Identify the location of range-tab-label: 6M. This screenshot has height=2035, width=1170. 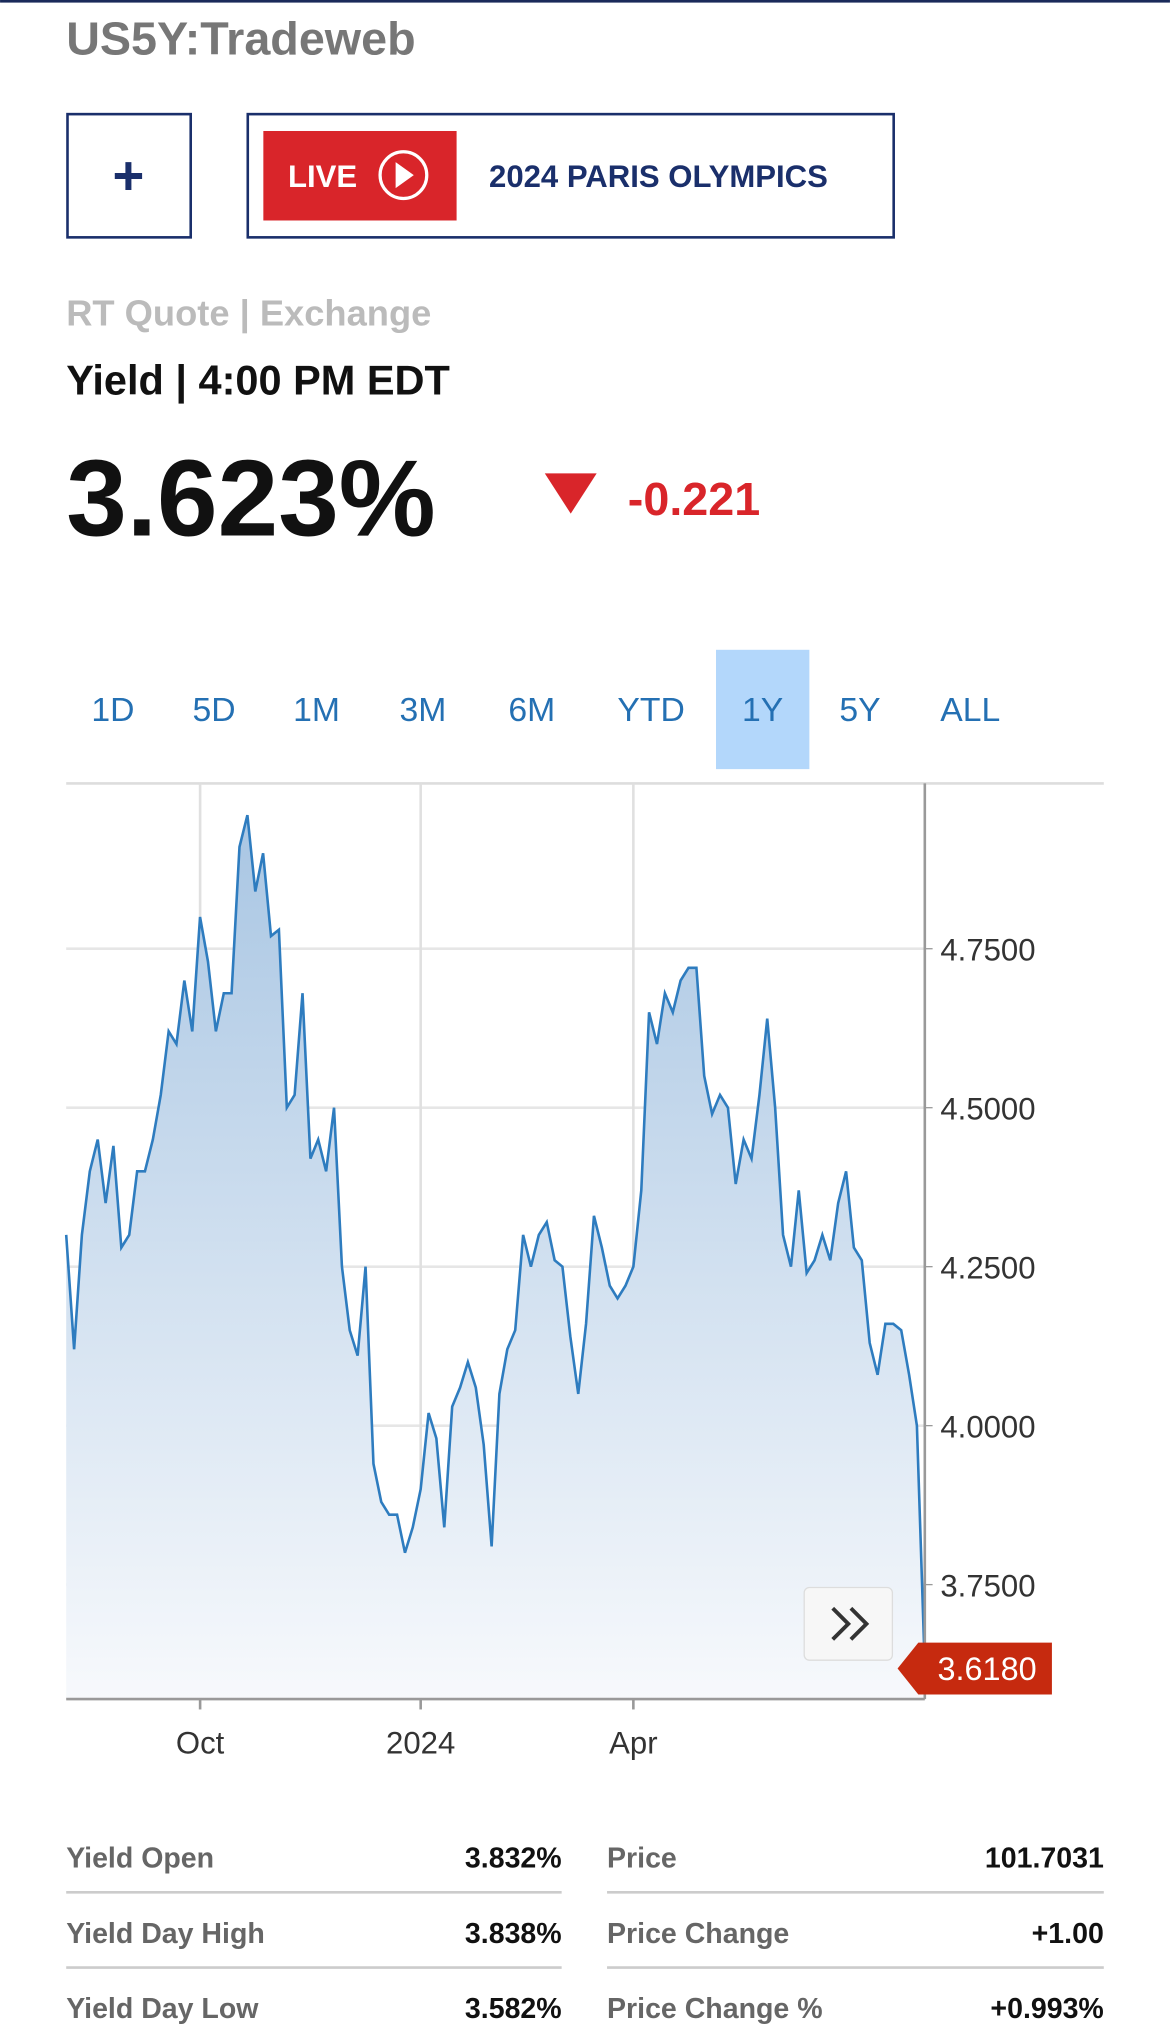
(531, 710).